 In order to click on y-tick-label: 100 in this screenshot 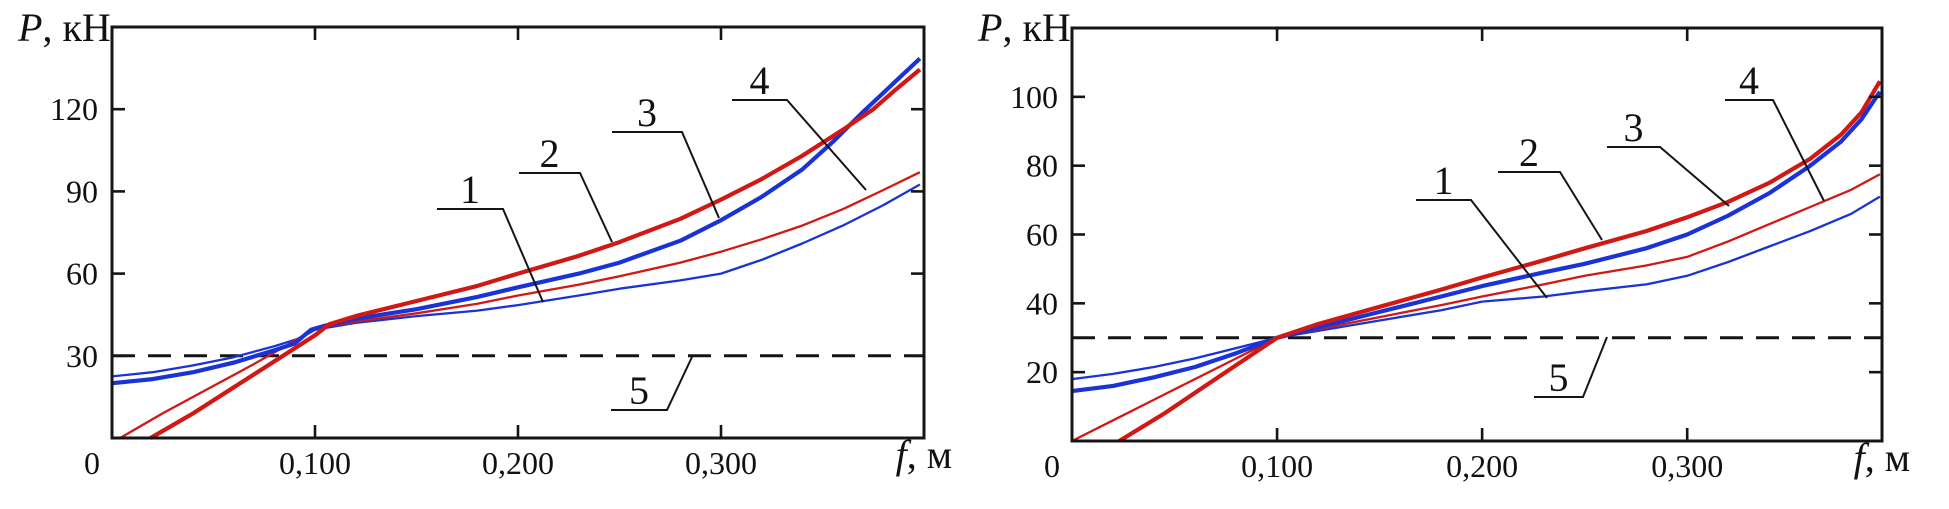, I will do `click(1034, 97)`.